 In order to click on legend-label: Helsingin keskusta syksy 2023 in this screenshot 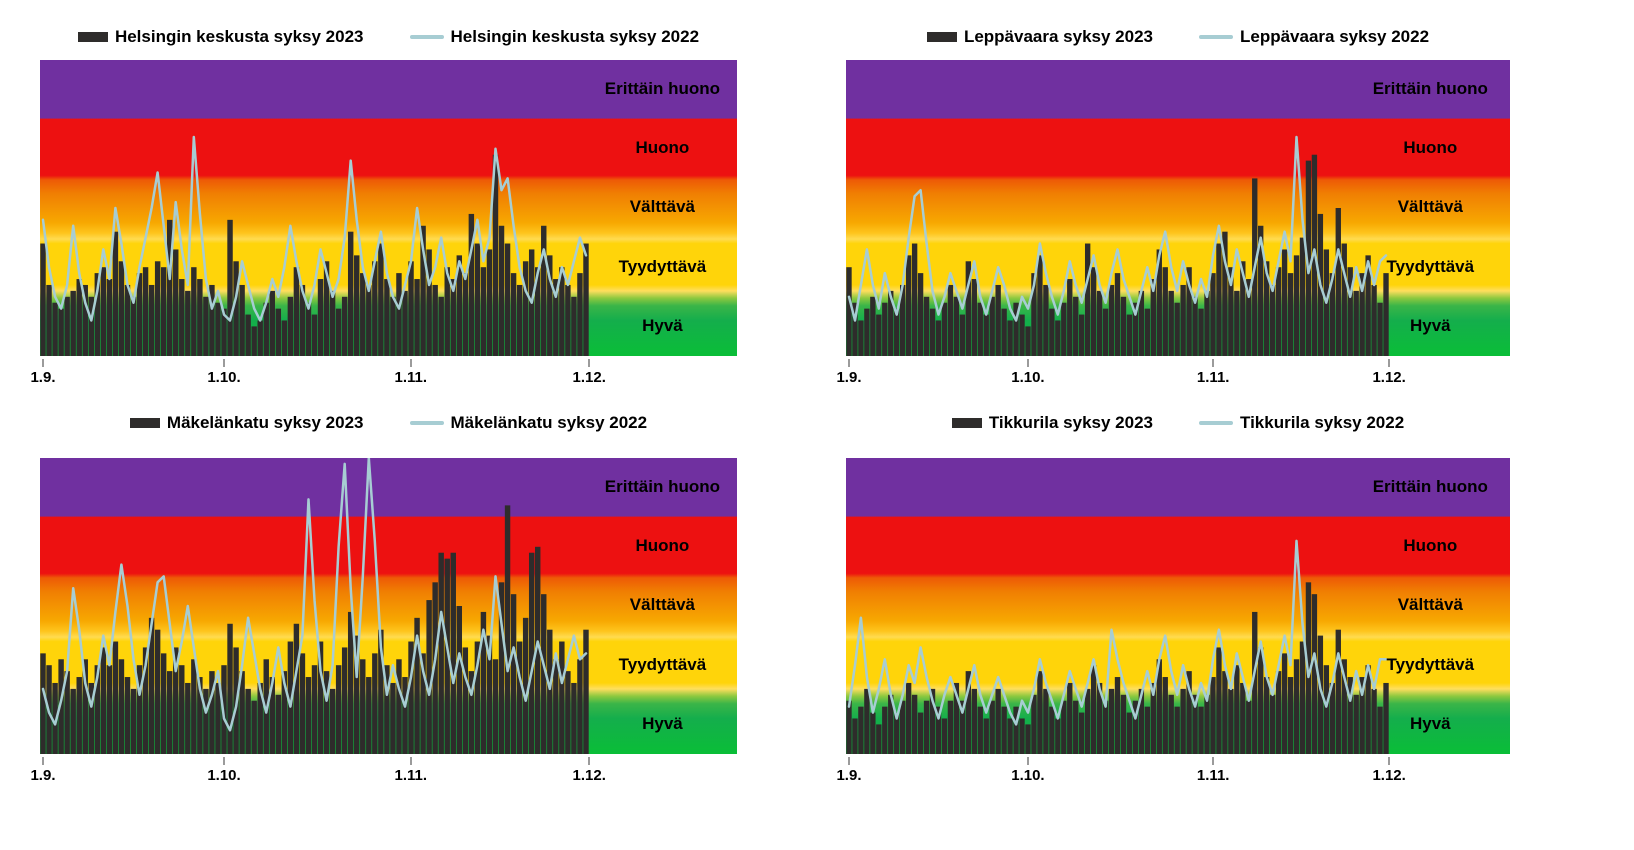, I will do `click(239, 36)`.